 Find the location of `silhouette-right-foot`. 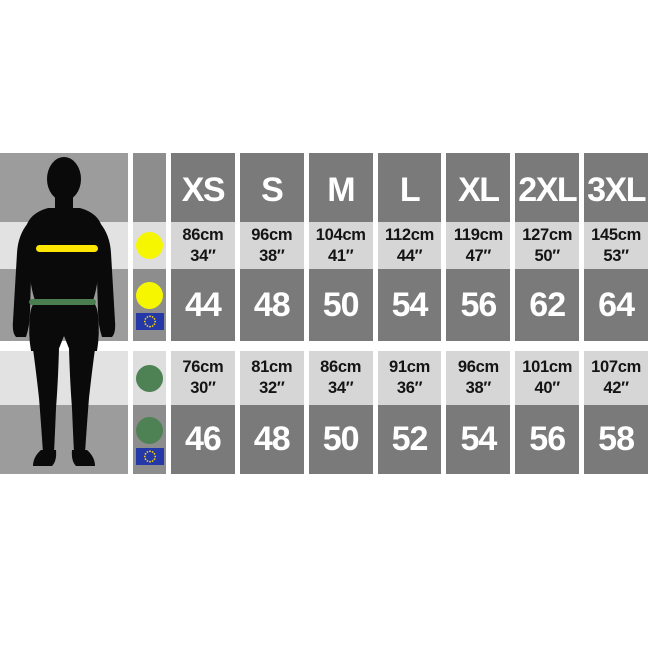

silhouette-right-foot is located at coordinates (83, 458).